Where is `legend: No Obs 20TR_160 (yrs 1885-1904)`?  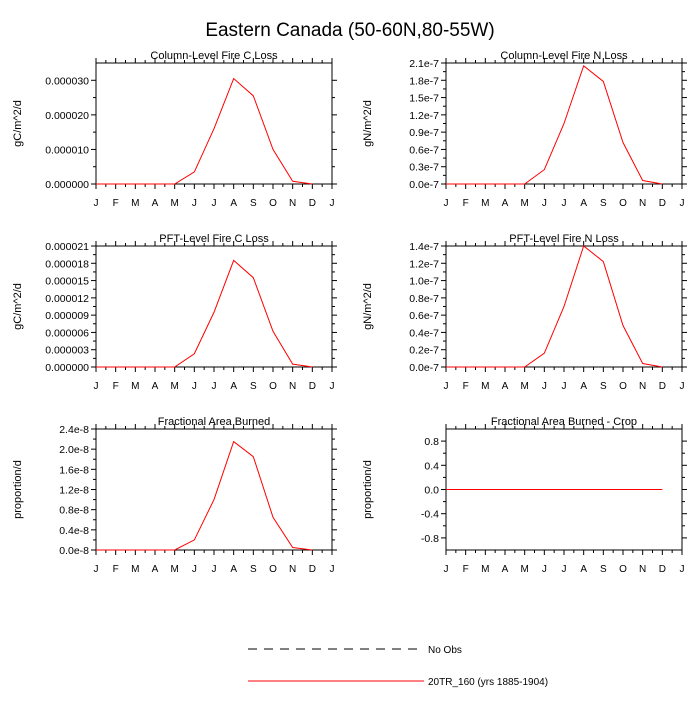 legend: No Obs 20TR_160 (yrs 1885-1904) is located at coordinates (398, 666).